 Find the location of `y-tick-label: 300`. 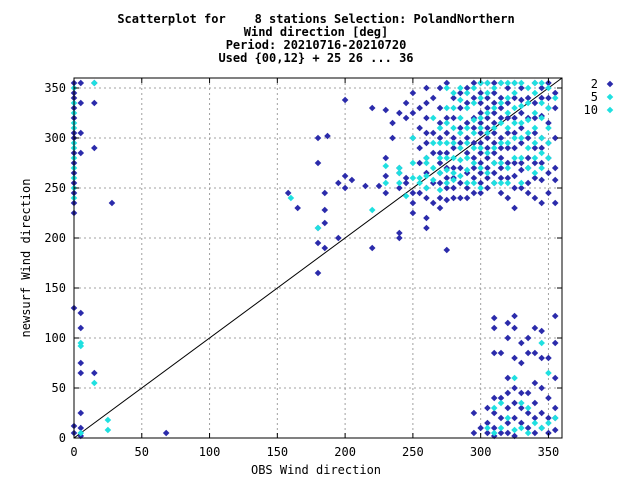

y-tick-label: 300 is located at coordinates (55, 138).